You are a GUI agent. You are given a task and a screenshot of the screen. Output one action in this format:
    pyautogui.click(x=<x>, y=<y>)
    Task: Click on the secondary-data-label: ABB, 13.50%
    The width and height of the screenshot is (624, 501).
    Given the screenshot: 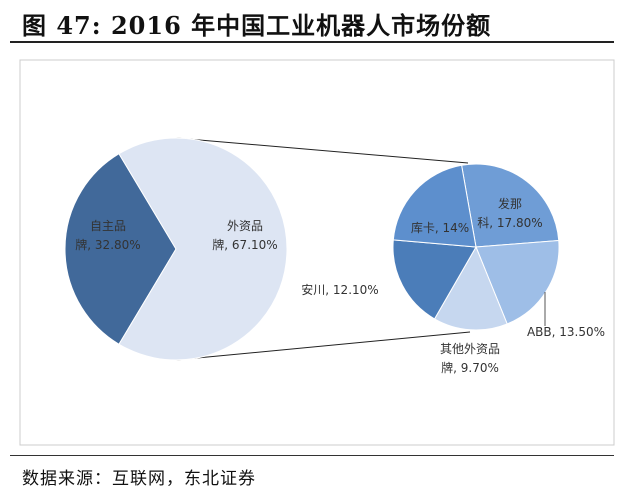 What is the action you would take?
    pyautogui.click(x=566, y=332)
    